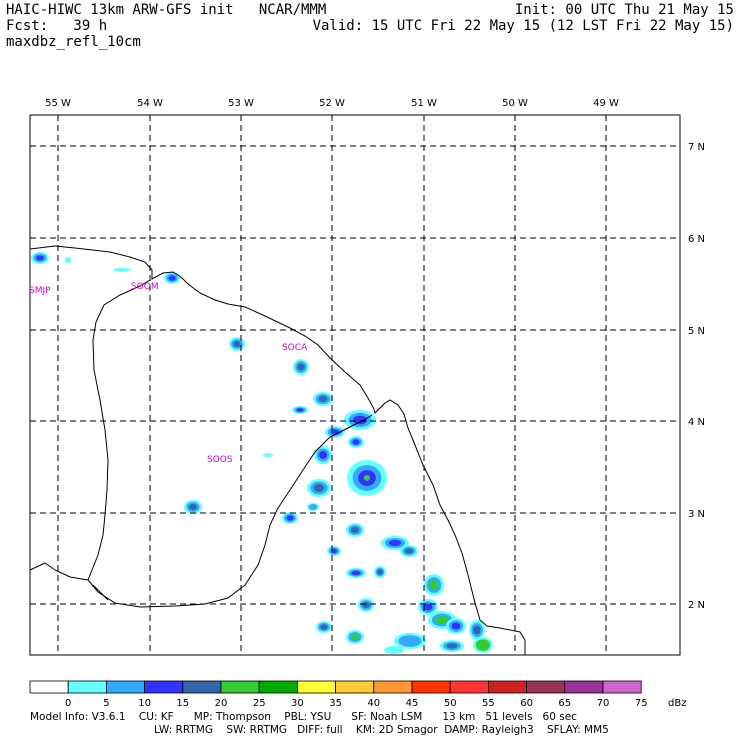  What do you see at coordinates (73, 42) in the screenshot?
I see `field-name: maxdbz_refl_10cm` at bounding box center [73, 42].